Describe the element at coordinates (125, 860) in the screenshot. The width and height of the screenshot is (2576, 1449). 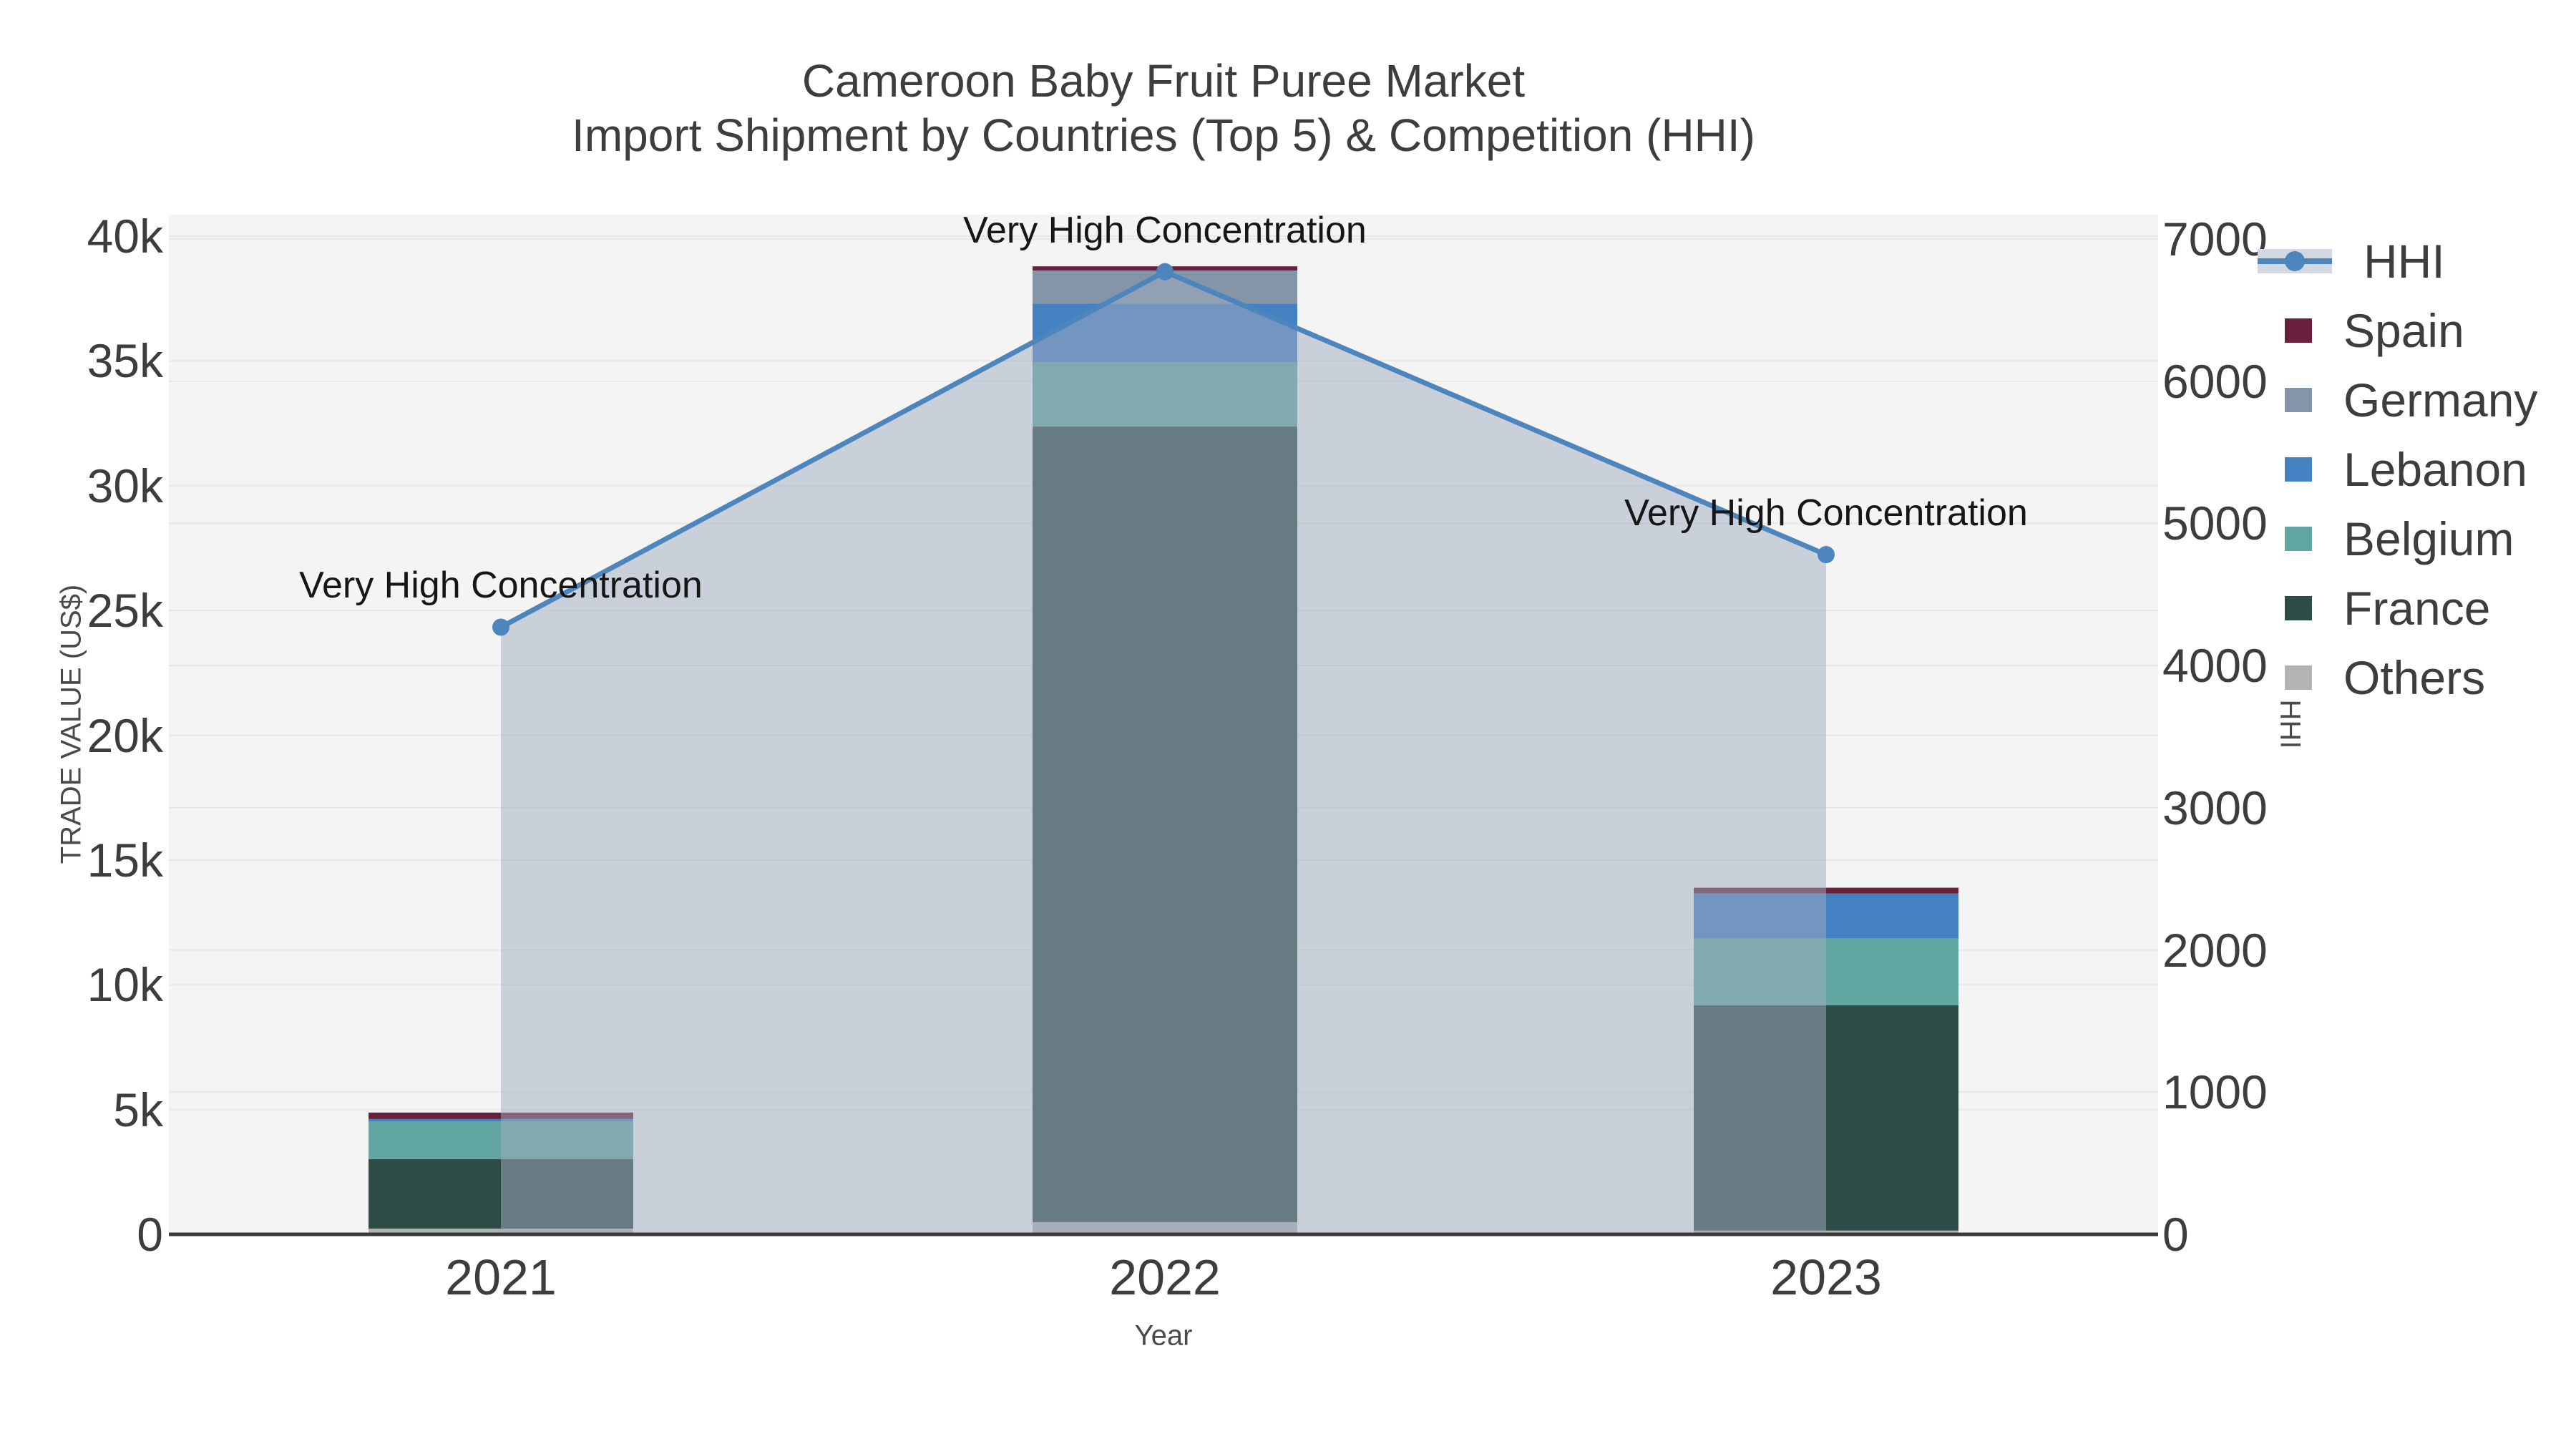
I see `left-tick-15k: 15k` at that location.